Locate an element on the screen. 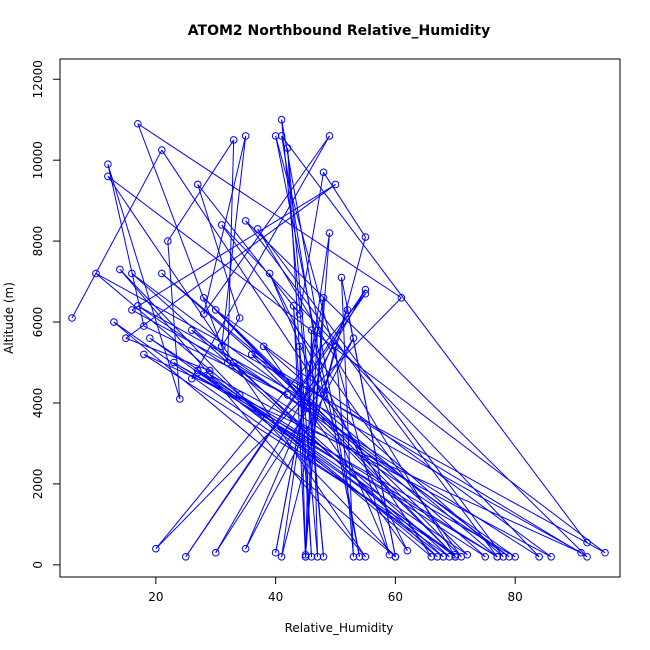  y-axis: 0 2000 4000 6000 8000 10000 12000 is located at coordinates (45, 314).